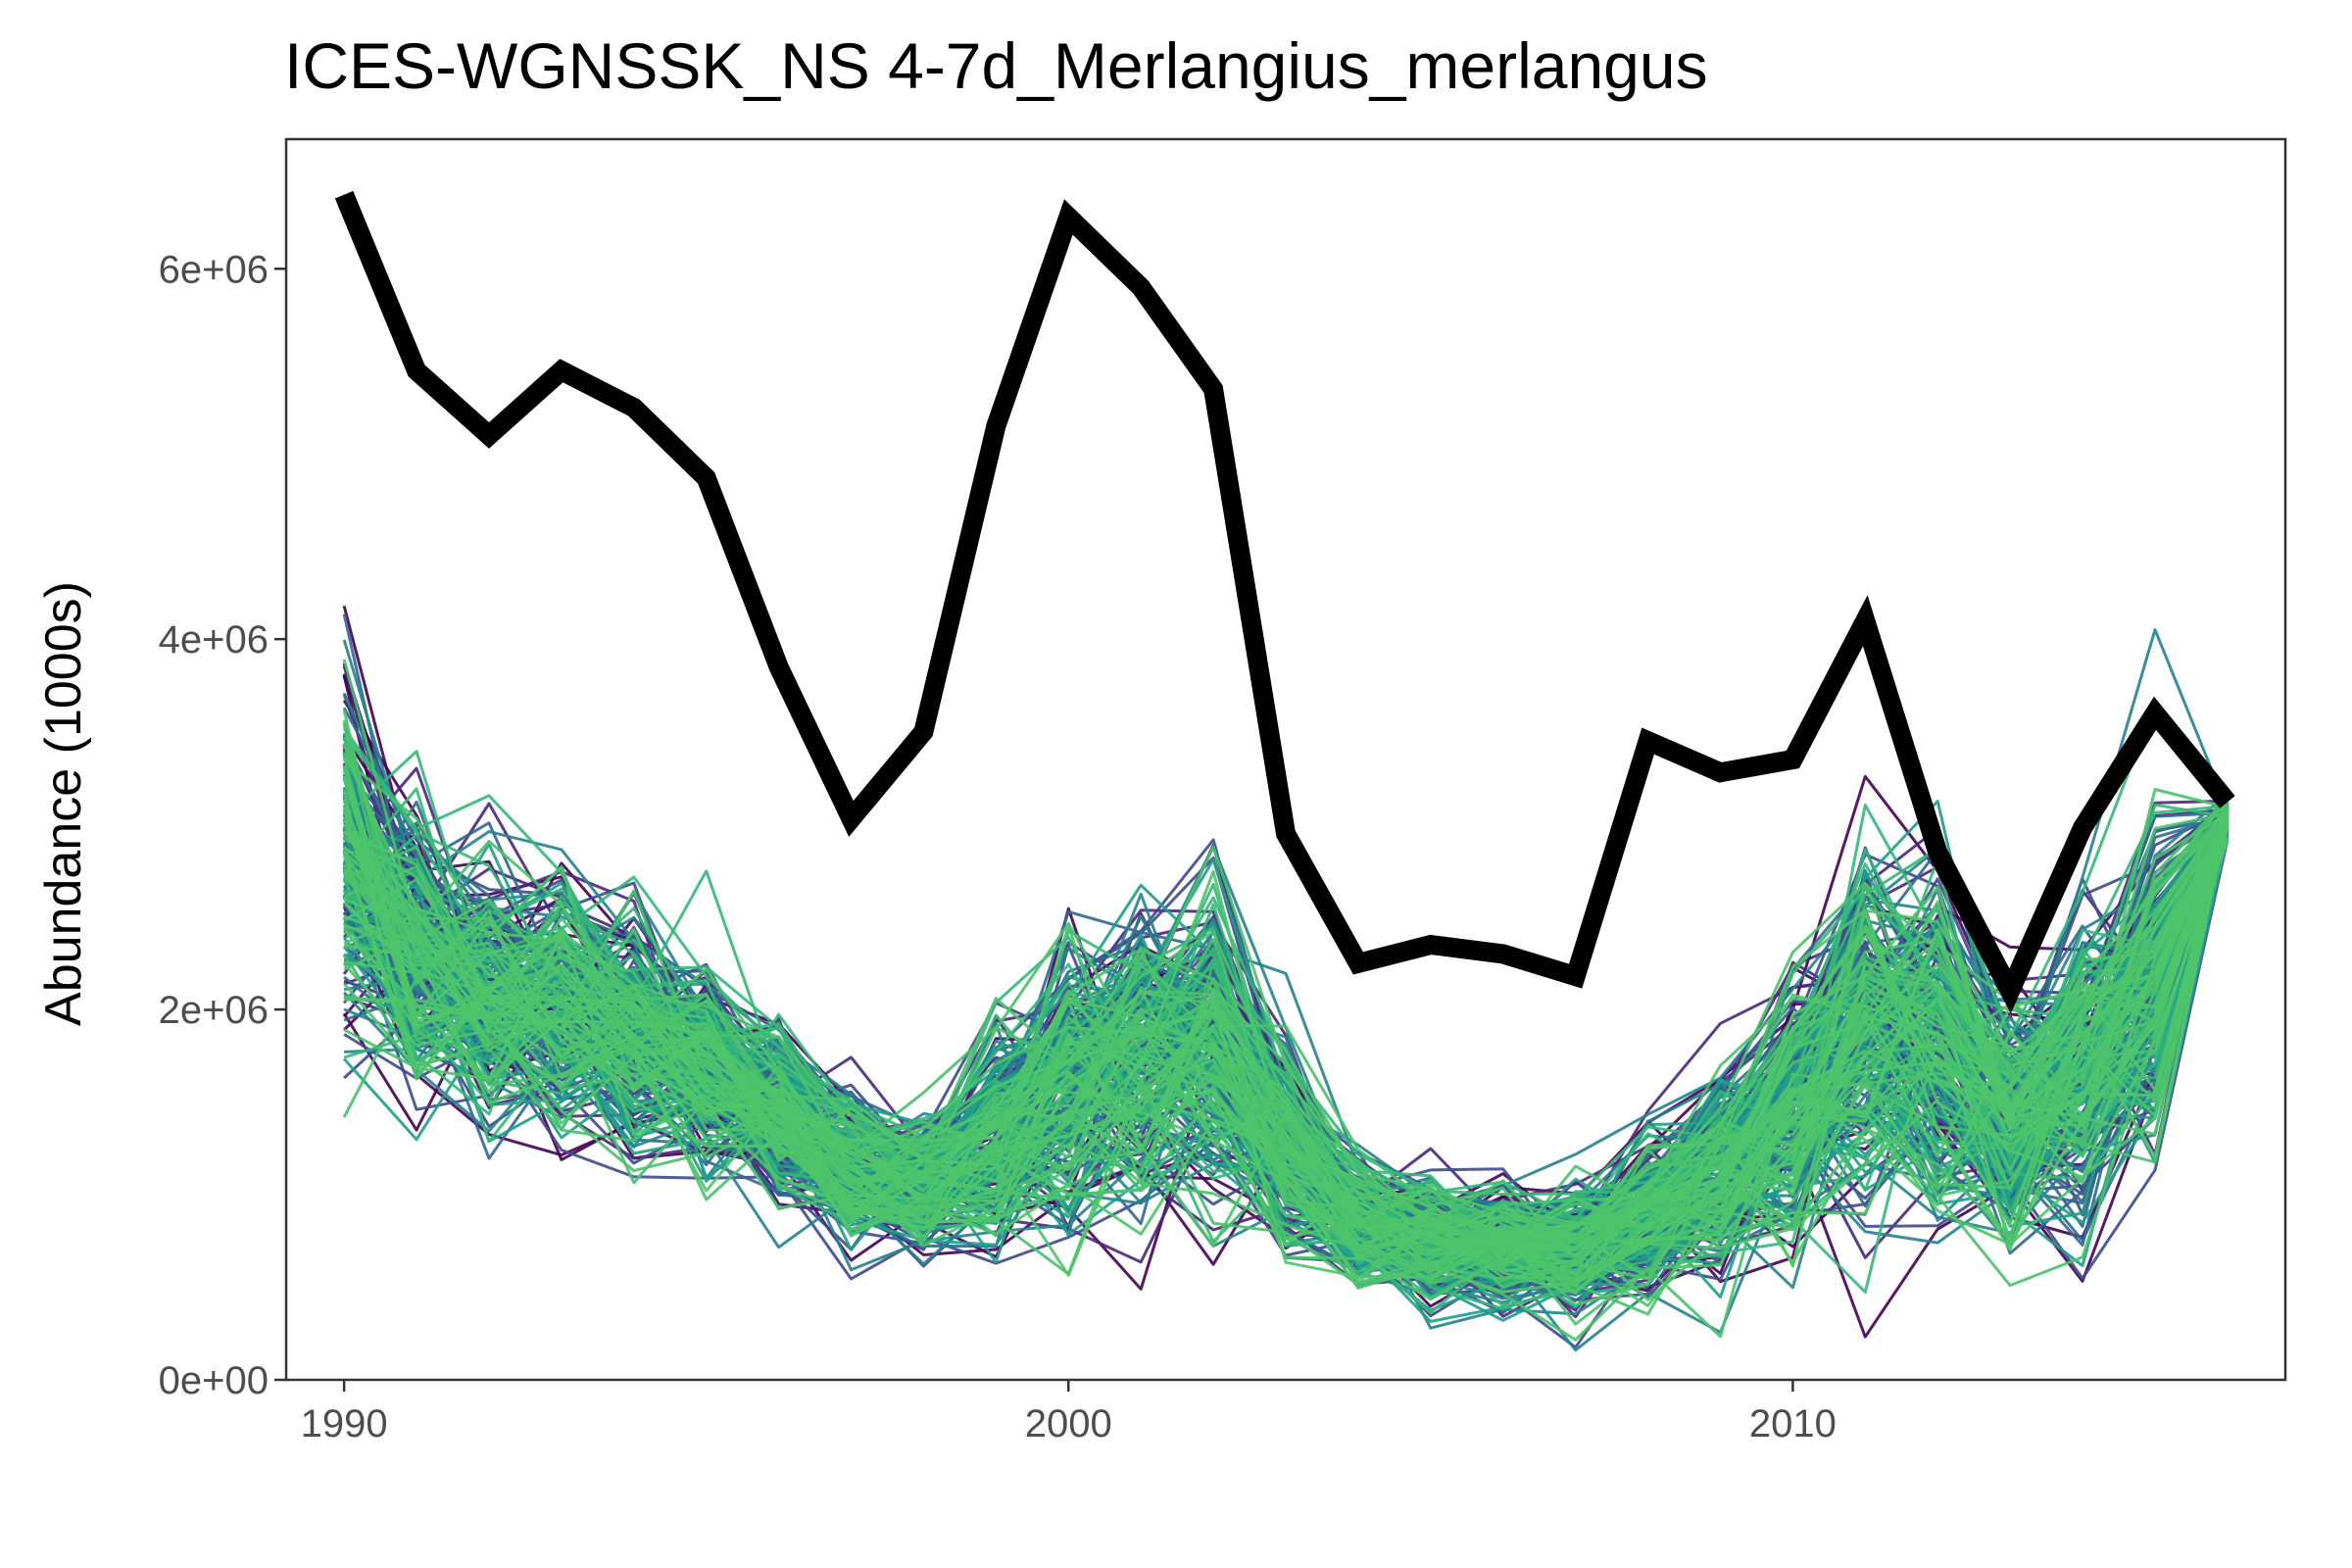 The width and height of the screenshot is (2352, 1568). Describe the element at coordinates (1068, 1424) in the screenshot. I see `x-tick-label: 2000` at that location.